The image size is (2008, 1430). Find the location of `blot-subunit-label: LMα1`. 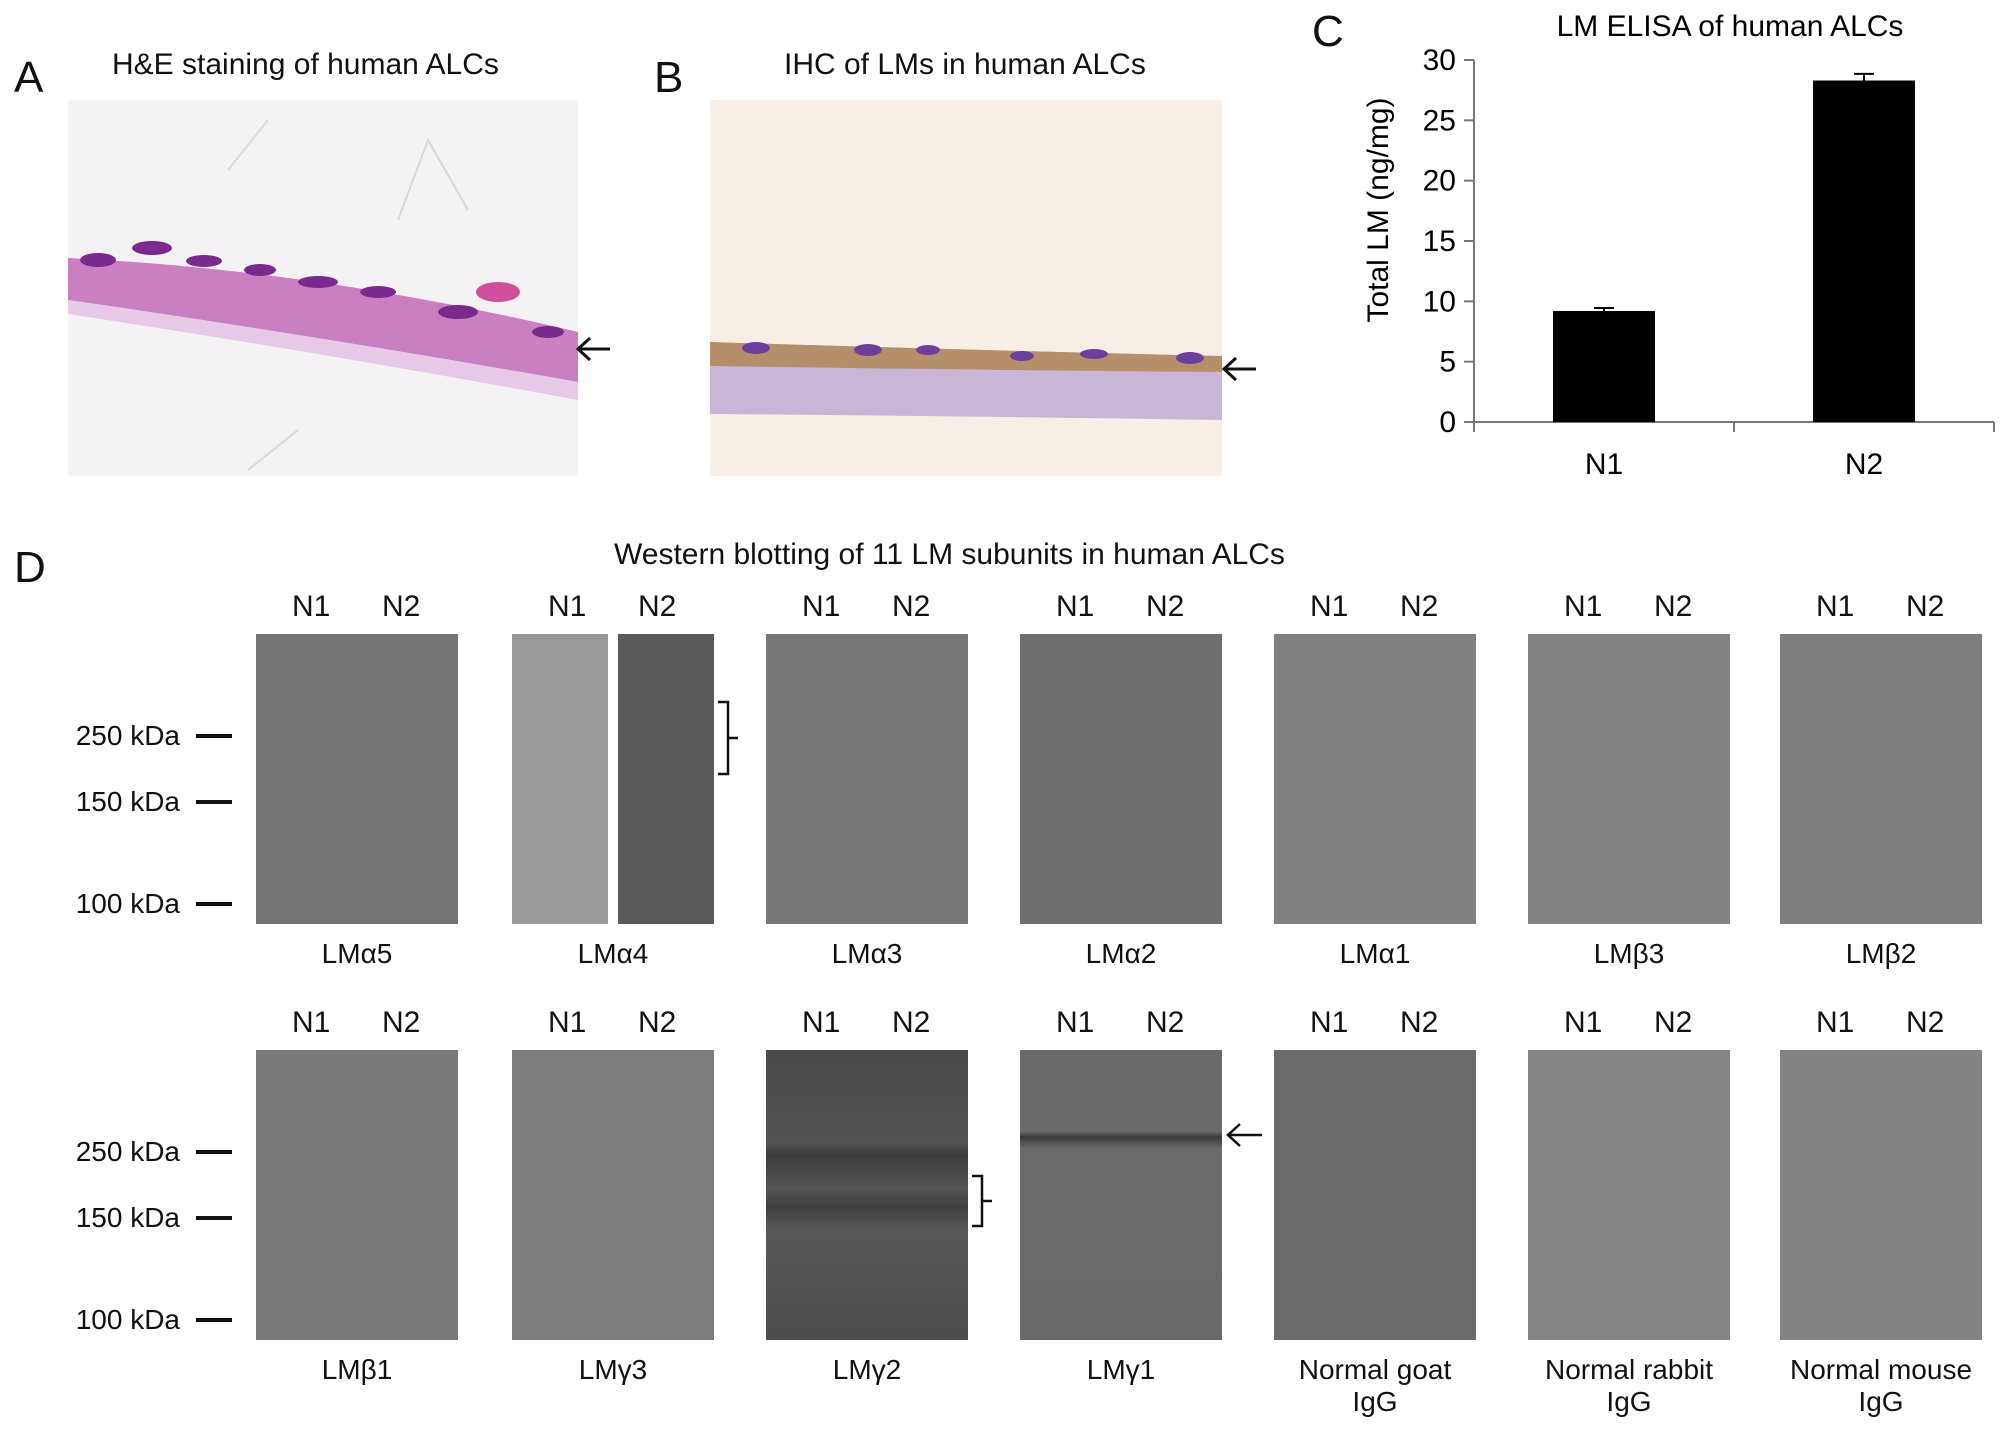

blot-subunit-label: LMα1 is located at coordinates (1375, 953).